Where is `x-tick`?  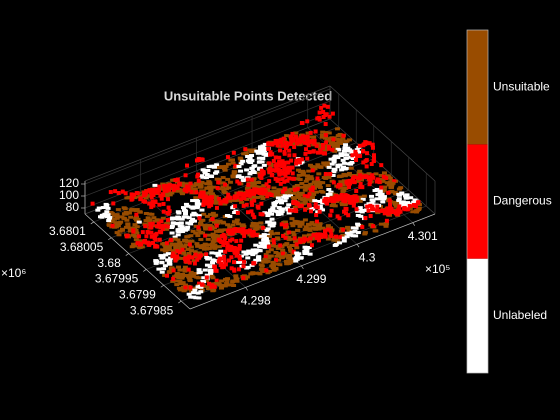
x-tick is located at coordinates (302, 267).